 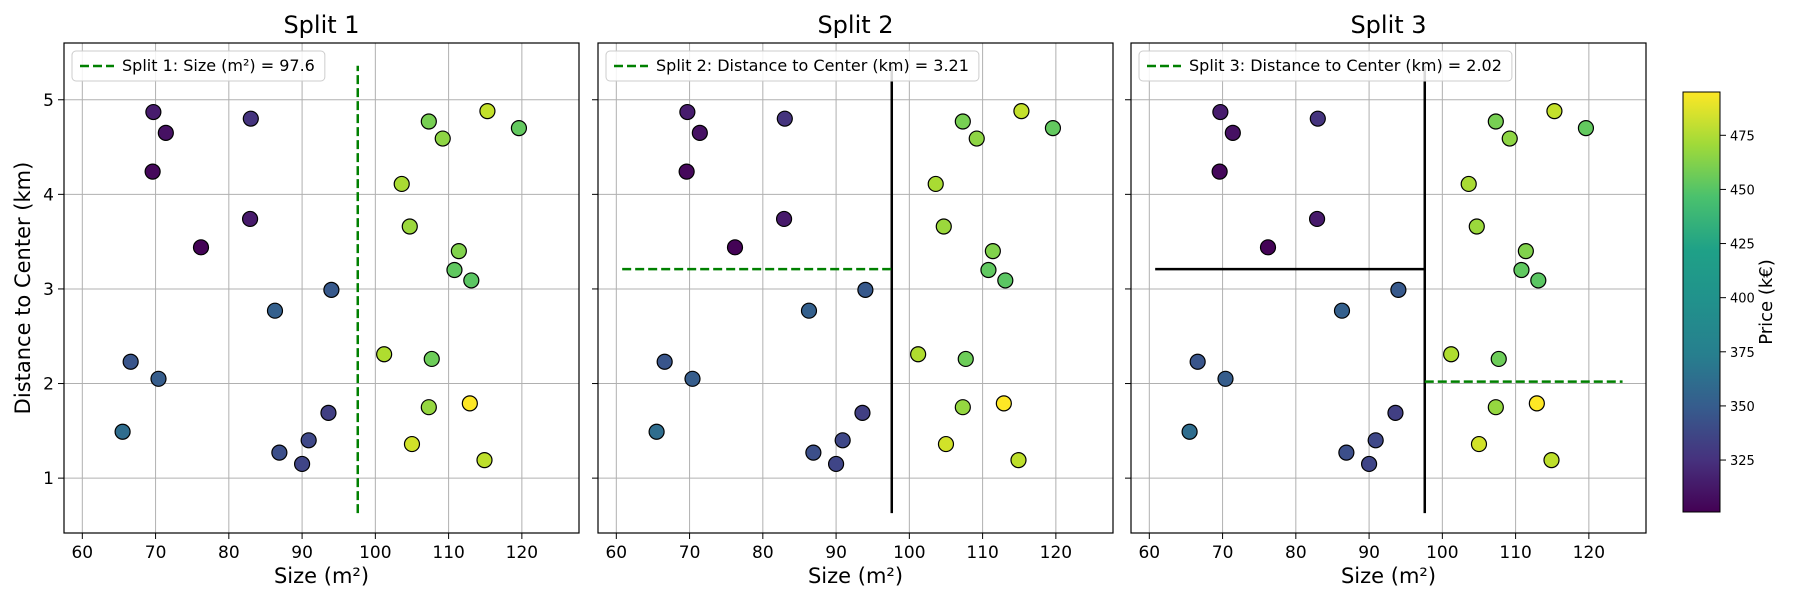 What do you see at coordinates (1742, 190) in the screenshot?
I see `colorbar-tick-label: 450` at bounding box center [1742, 190].